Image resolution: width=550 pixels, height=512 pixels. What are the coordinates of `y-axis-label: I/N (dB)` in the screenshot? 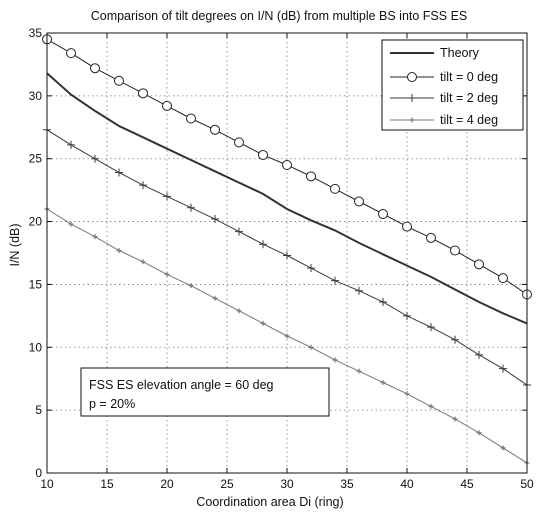 It's located at (15, 244).